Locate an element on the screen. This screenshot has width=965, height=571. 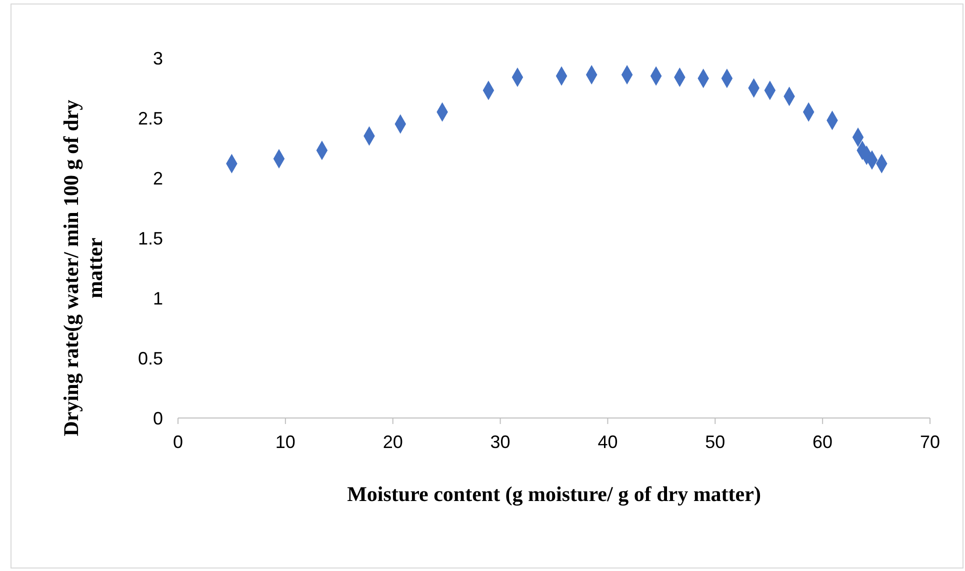
x-tick-label: 0 is located at coordinates (178, 442).